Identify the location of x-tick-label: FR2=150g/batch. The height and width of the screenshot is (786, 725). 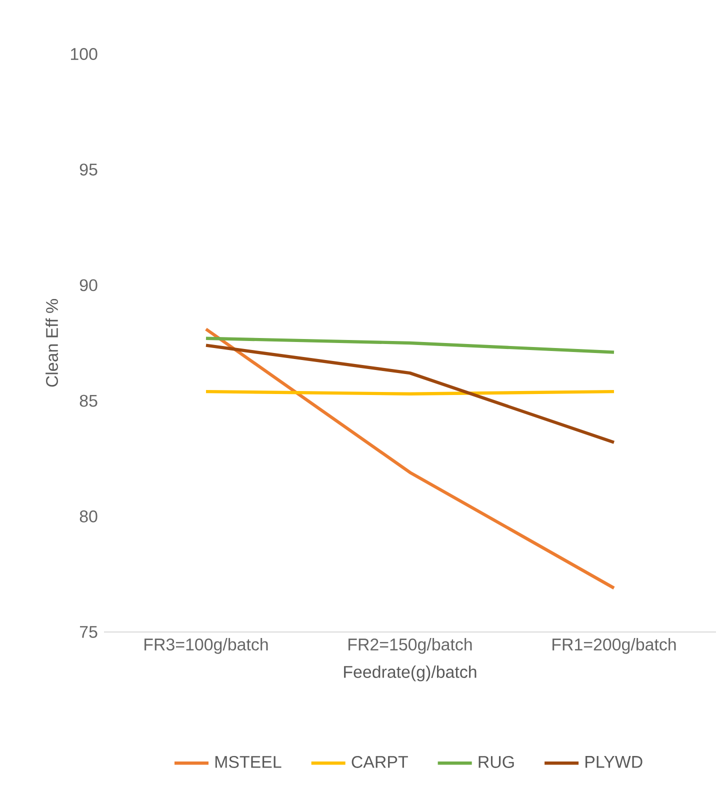
(410, 646).